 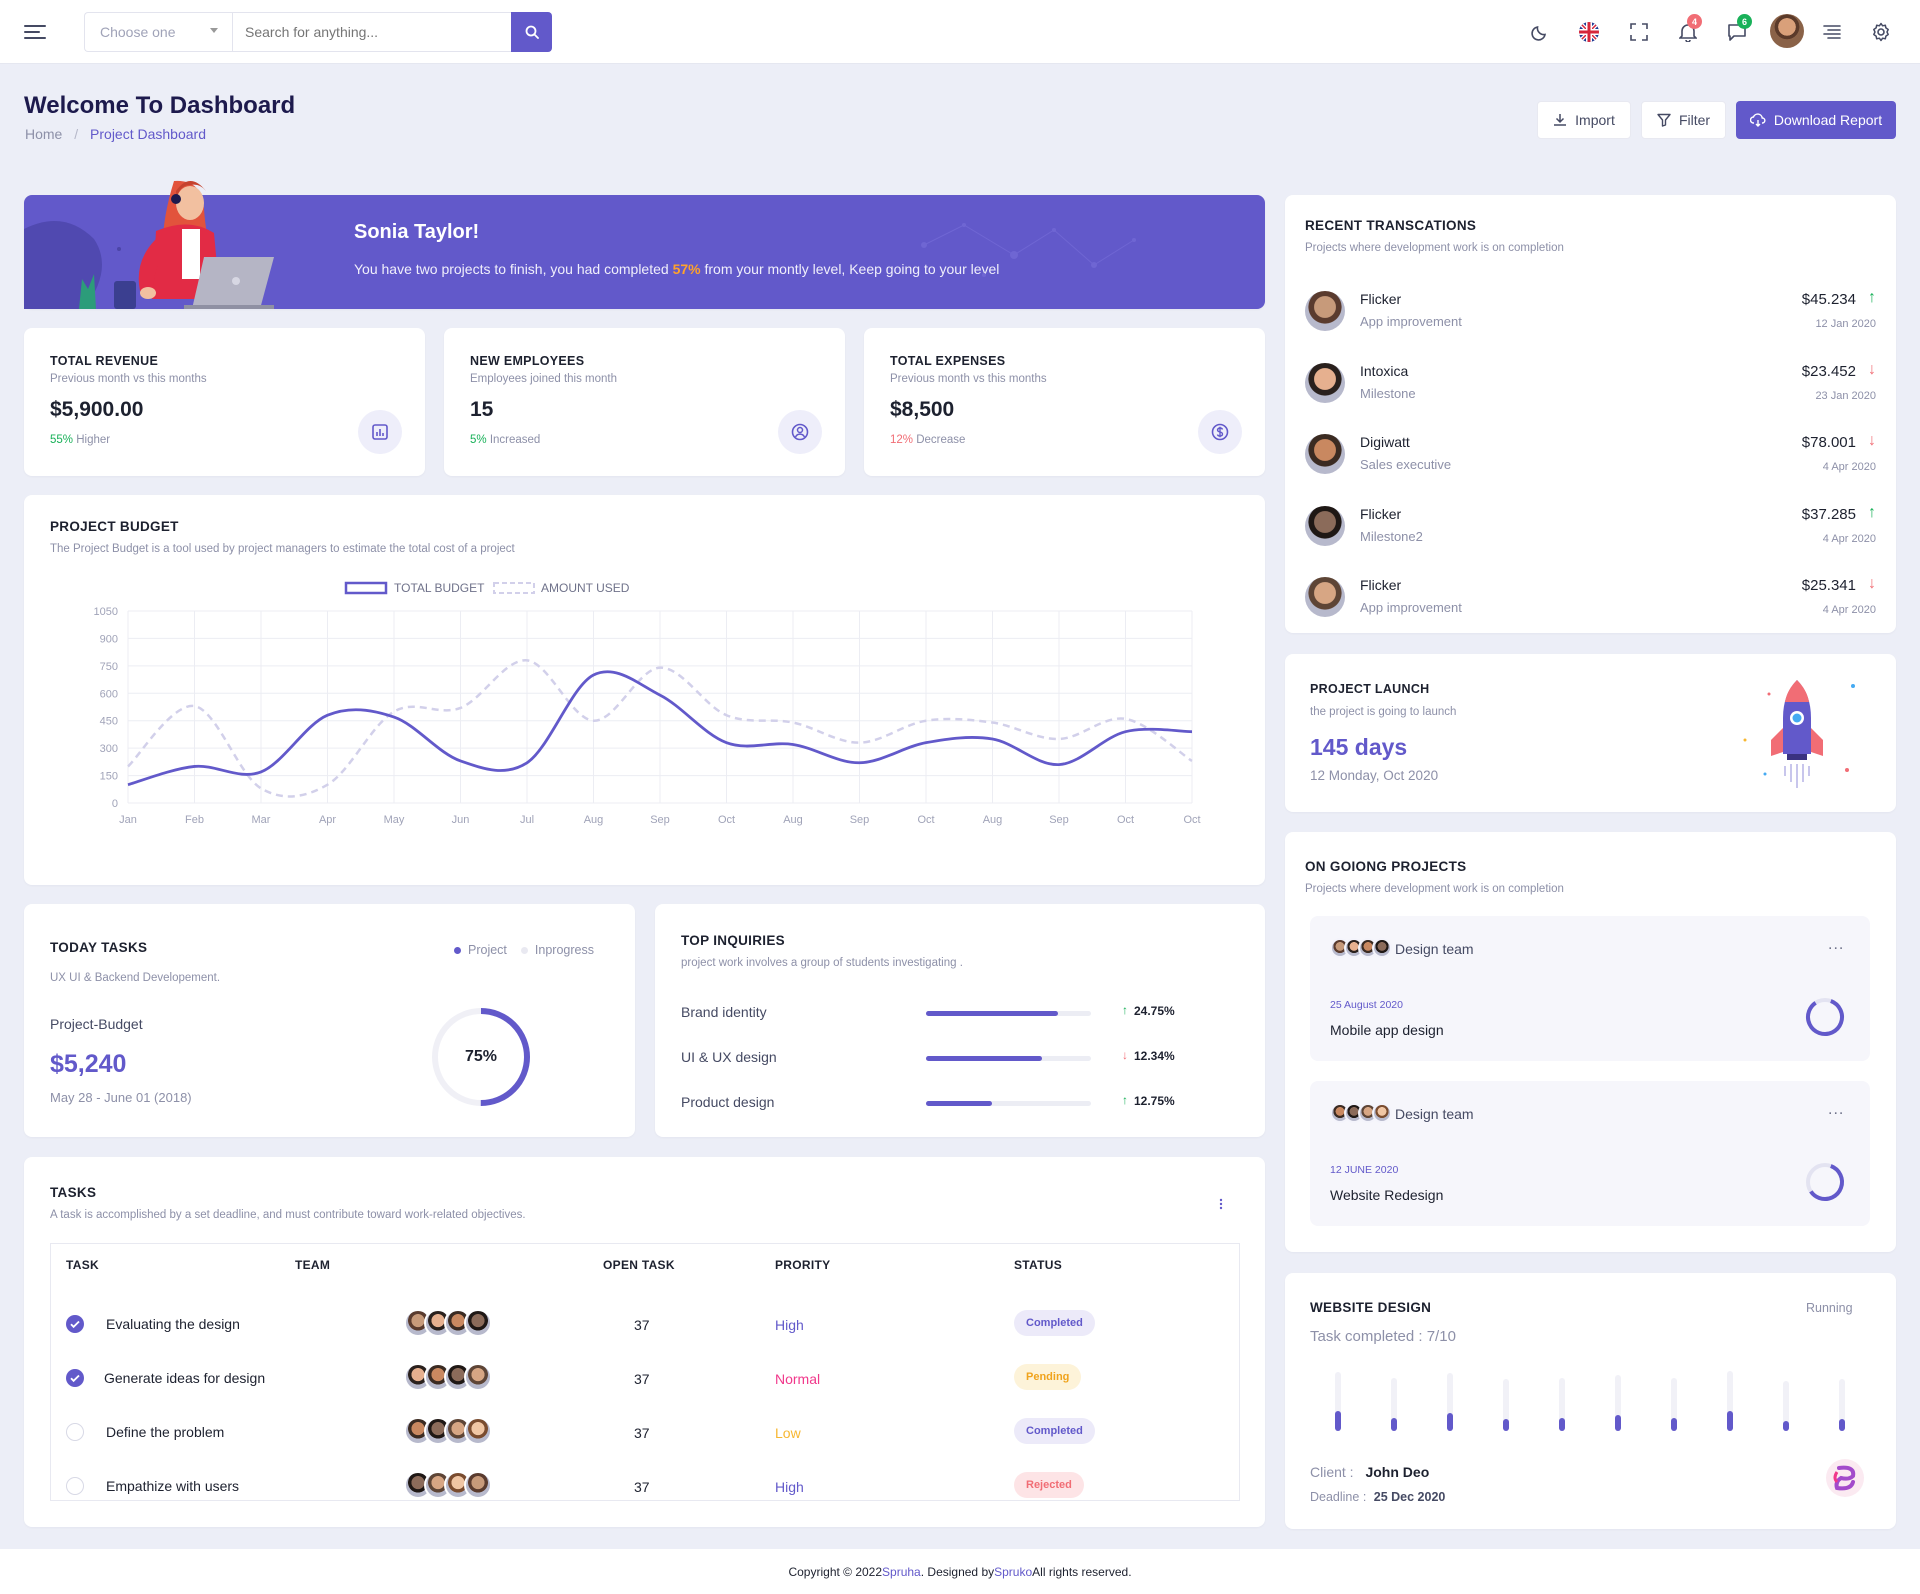 What do you see at coordinates (148, 134) in the screenshot?
I see `breadcrumb-current: Project Dashboard` at bounding box center [148, 134].